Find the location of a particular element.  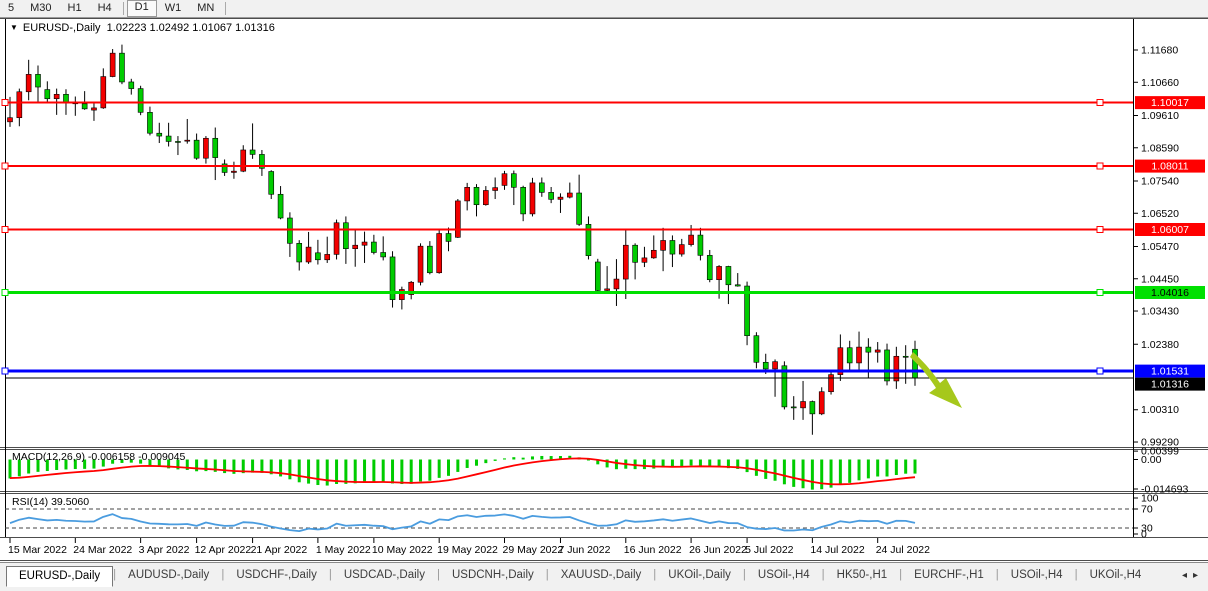

price-chip-label: 1.06007 is located at coordinates (1170, 230).